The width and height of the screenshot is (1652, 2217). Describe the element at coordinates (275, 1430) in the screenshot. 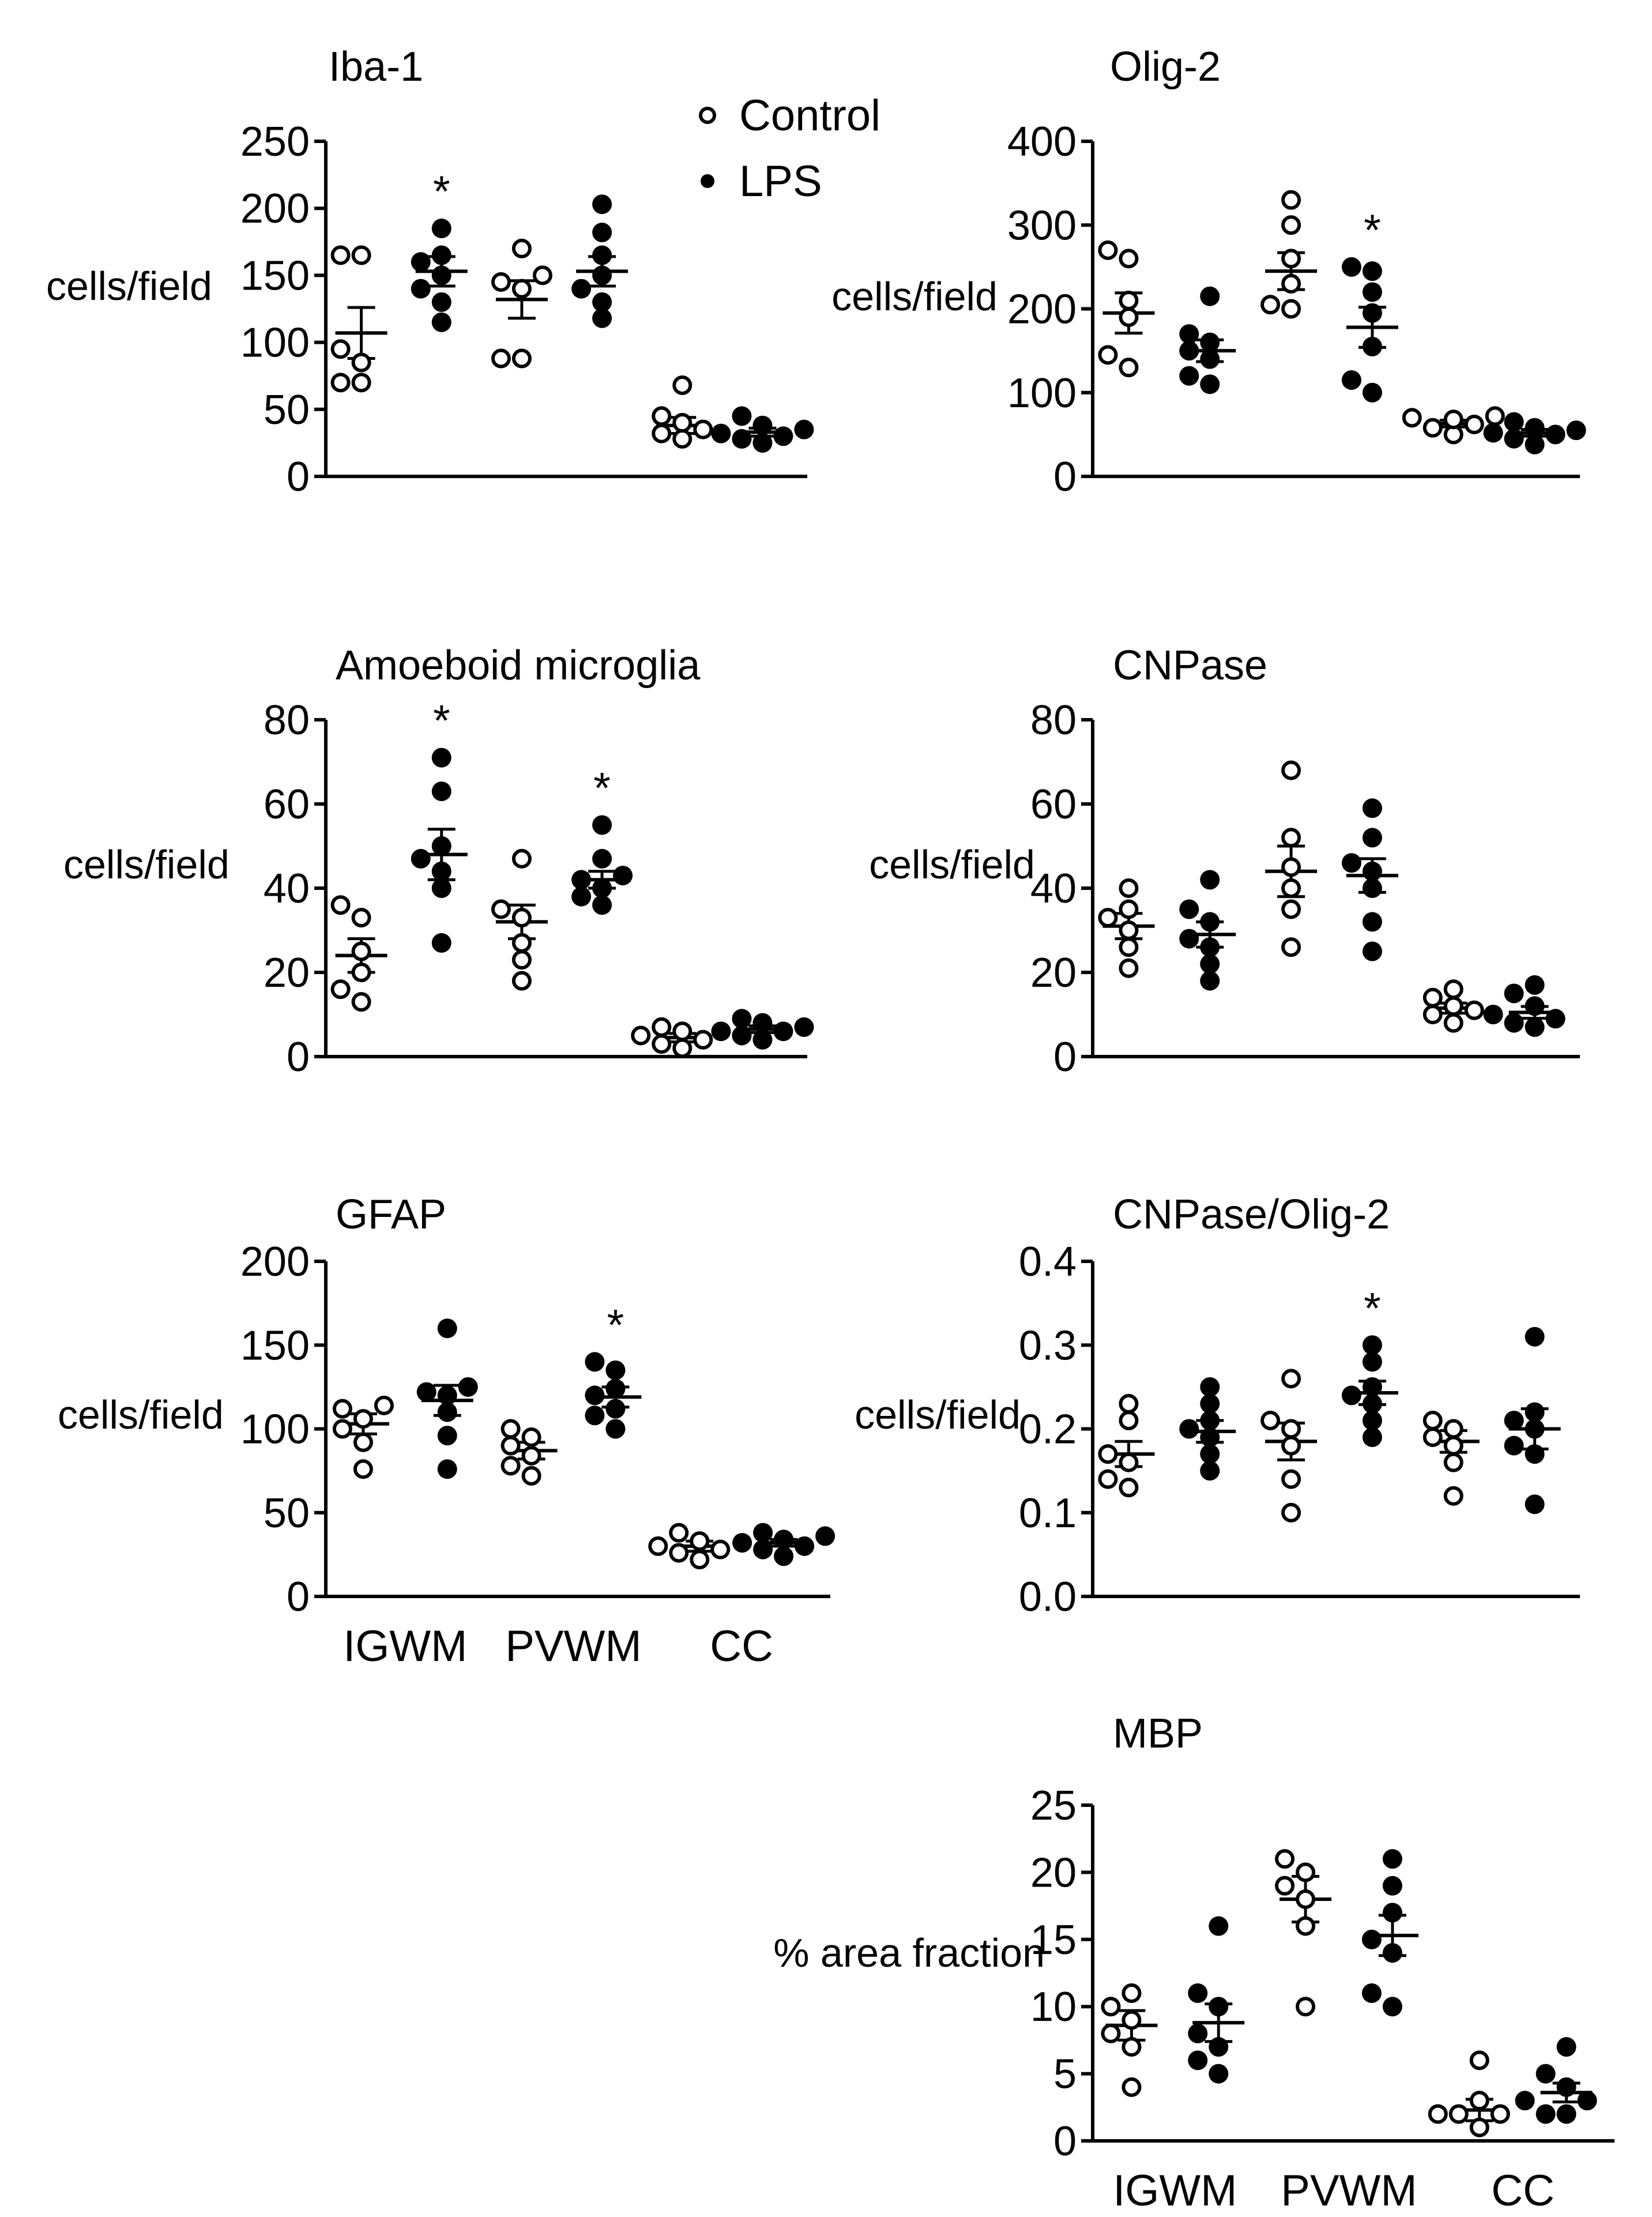

I see `y-tick-label: 100` at that location.